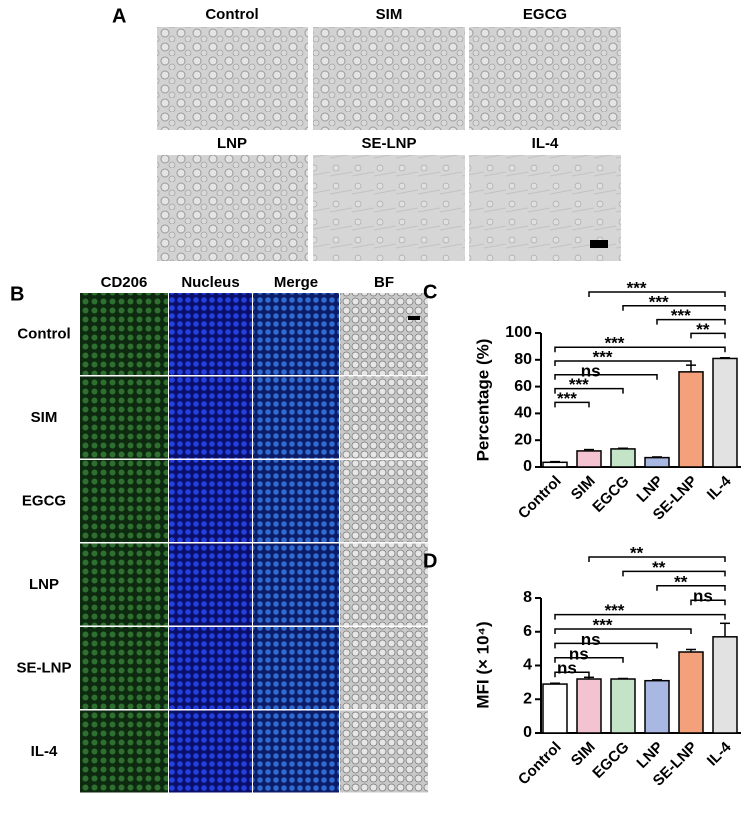 The height and width of the screenshot is (820, 750). What do you see at coordinates (43, 668) in the screenshot?
I see `row-label: SE-LNP` at bounding box center [43, 668].